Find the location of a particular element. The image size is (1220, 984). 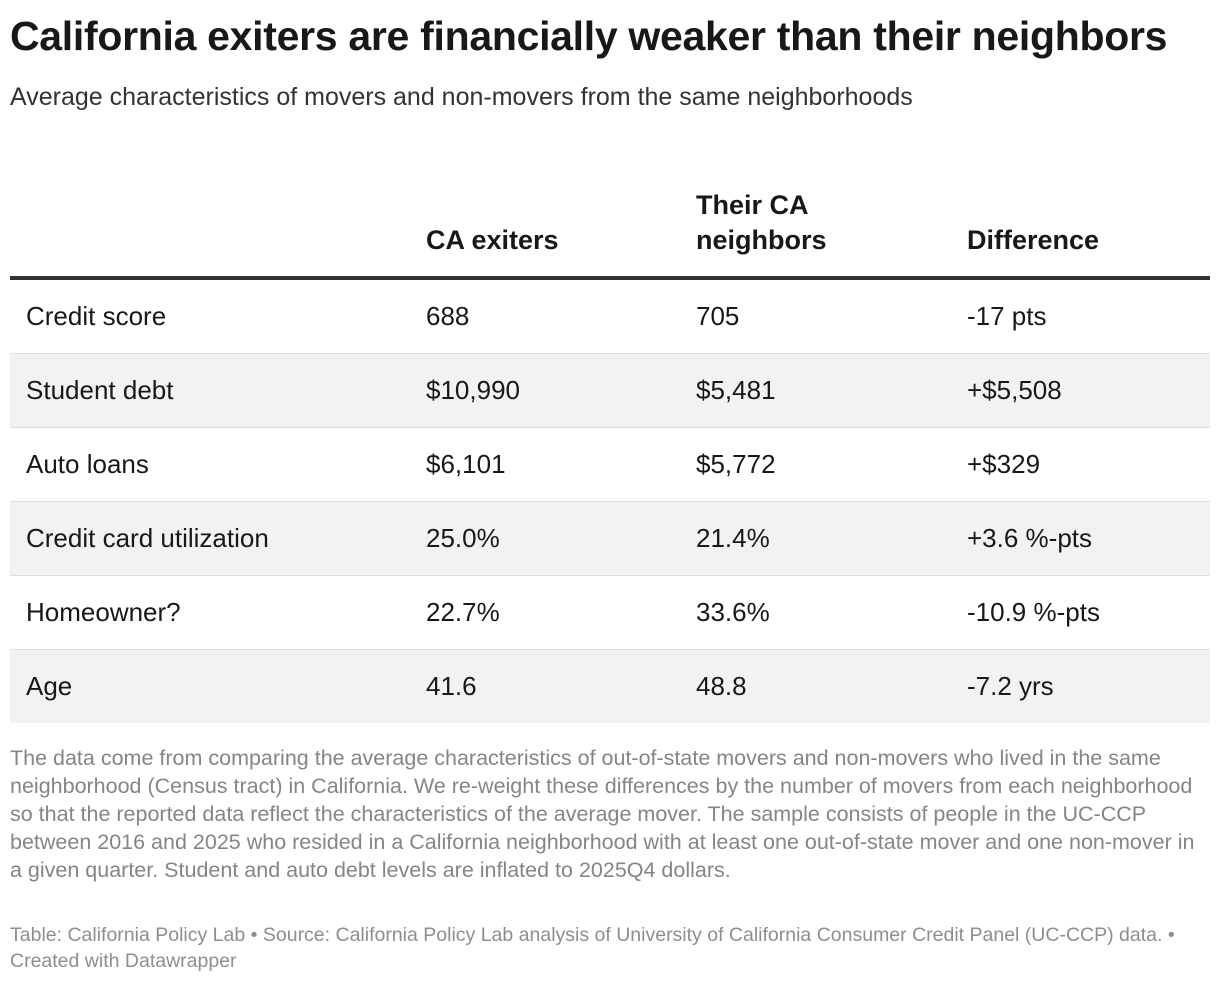

table-row: Student debt $10,990 $5,481 +$5,508 is located at coordinates (610, 390).